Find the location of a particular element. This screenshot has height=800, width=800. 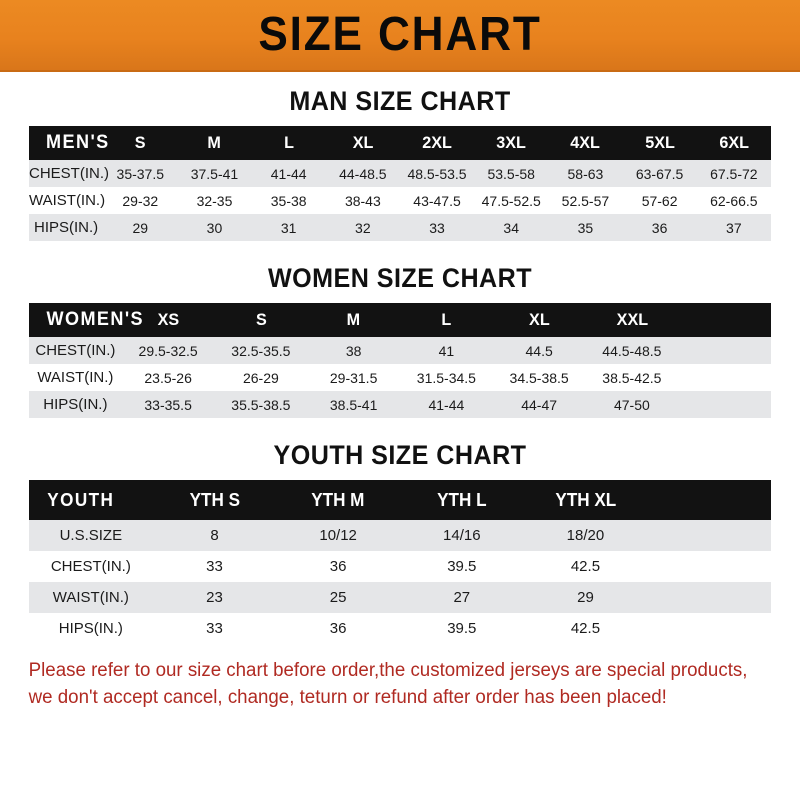

section-title-women: WOMEN SIZE CHART is located at coordinates (400, 278).